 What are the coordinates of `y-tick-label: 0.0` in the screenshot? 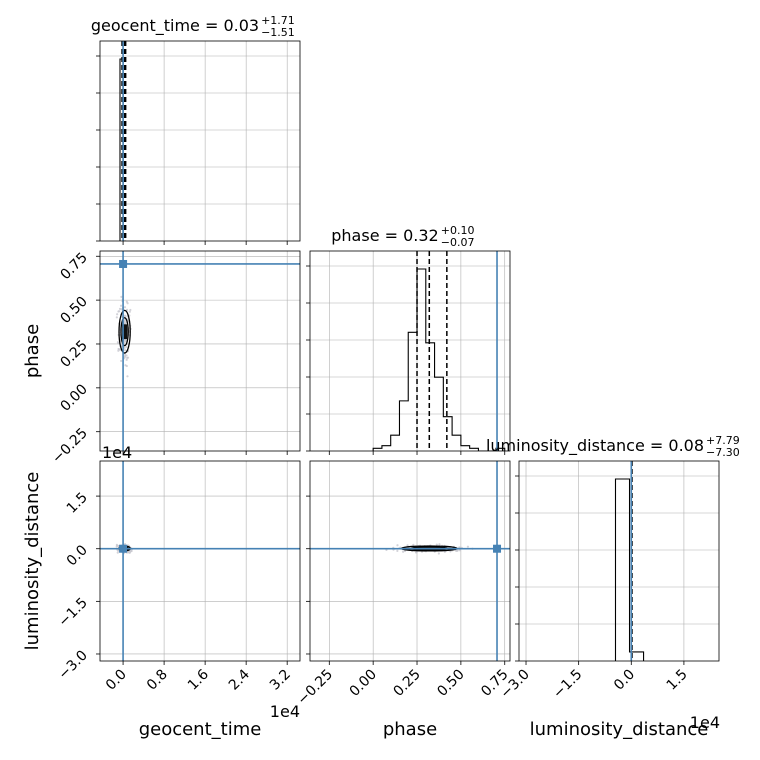 It's located at (77, 555).